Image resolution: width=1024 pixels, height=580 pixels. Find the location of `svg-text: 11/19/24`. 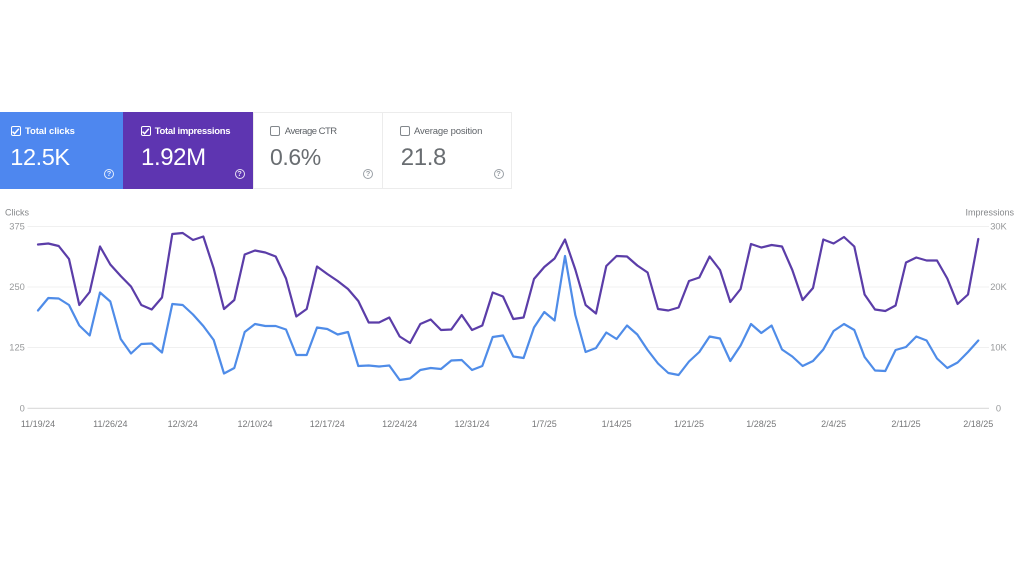

svg-text: 11/19/24 is located at coordinates (38, 424).